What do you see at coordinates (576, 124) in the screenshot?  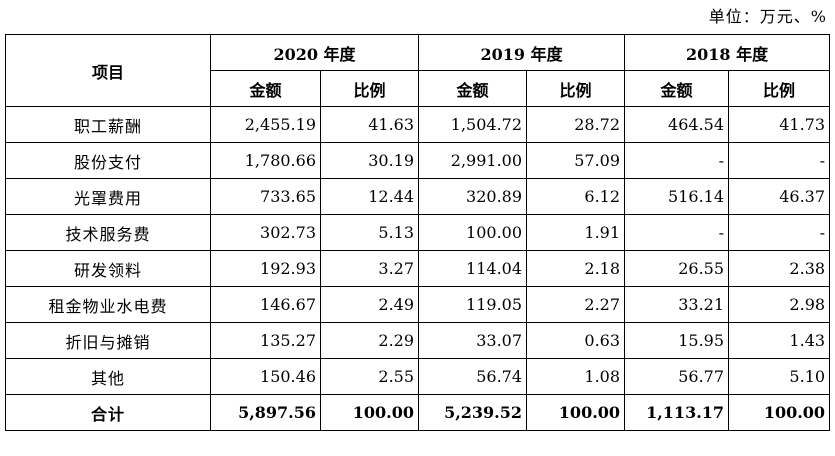 I see `cell-value: 28.72` at bounding box center [576, 124].